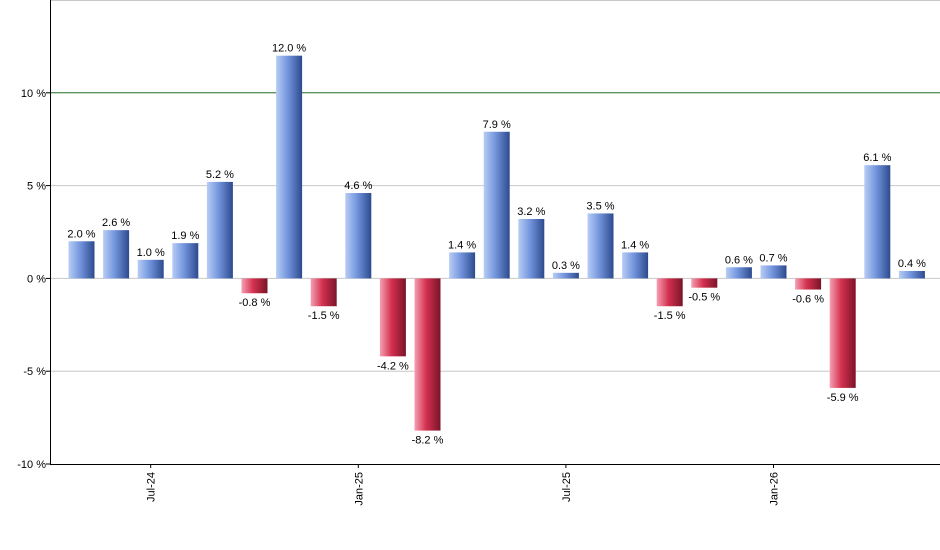 The height and width of the screenshot is (550, 940). Describe the element at coordinates (289, 49) in the screenshot. I see `bar-data-label: 12.0 %` at that location.